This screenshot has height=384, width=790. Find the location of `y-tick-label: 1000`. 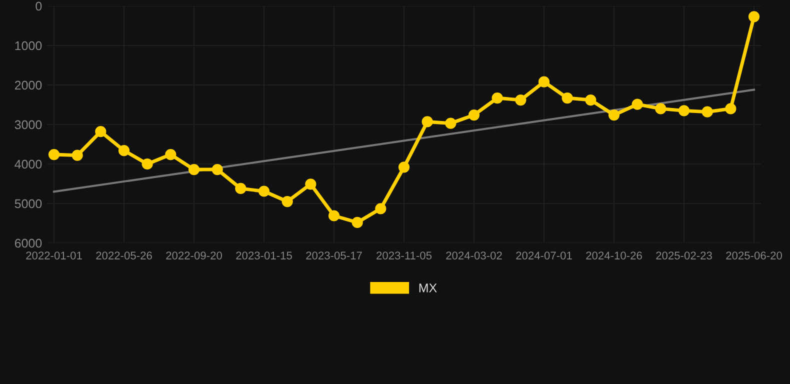

y-tick-label: 1000 is located at coordinates (28, 45).